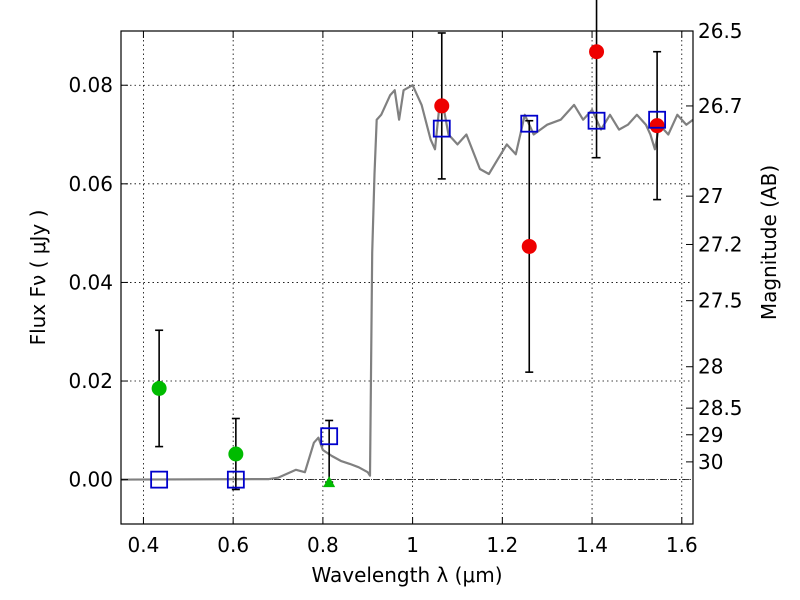 The image size is (800, 600). What do you see at coordinates (90, 85) in the screenshot?
I see `y-tick-label: 0.08` at bounding box center [90, 85].